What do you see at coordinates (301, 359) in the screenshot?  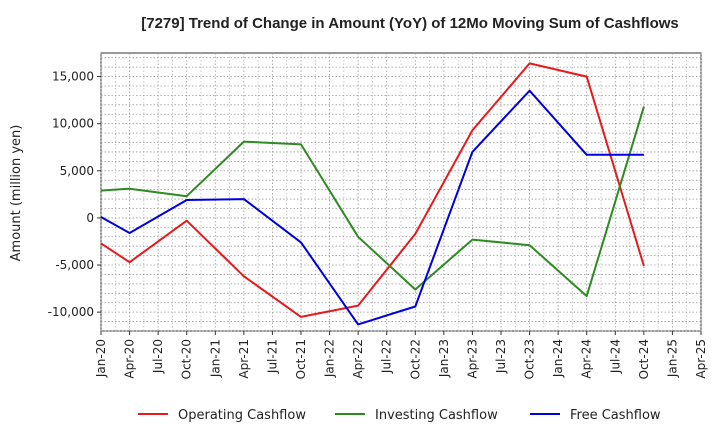 I see `x-tick-label: Oct-21` at bounding box center [301, 359].